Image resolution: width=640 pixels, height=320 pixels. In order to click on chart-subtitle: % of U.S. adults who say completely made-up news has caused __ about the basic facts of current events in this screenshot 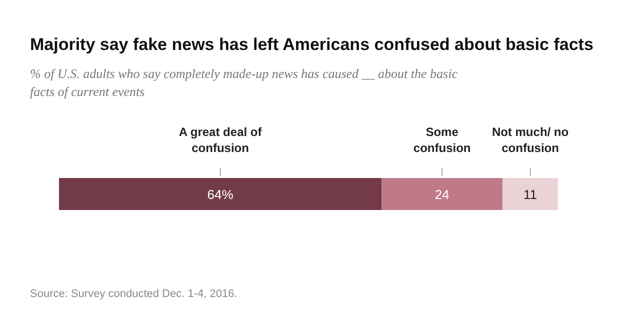, I will do `click(244, 82)`.